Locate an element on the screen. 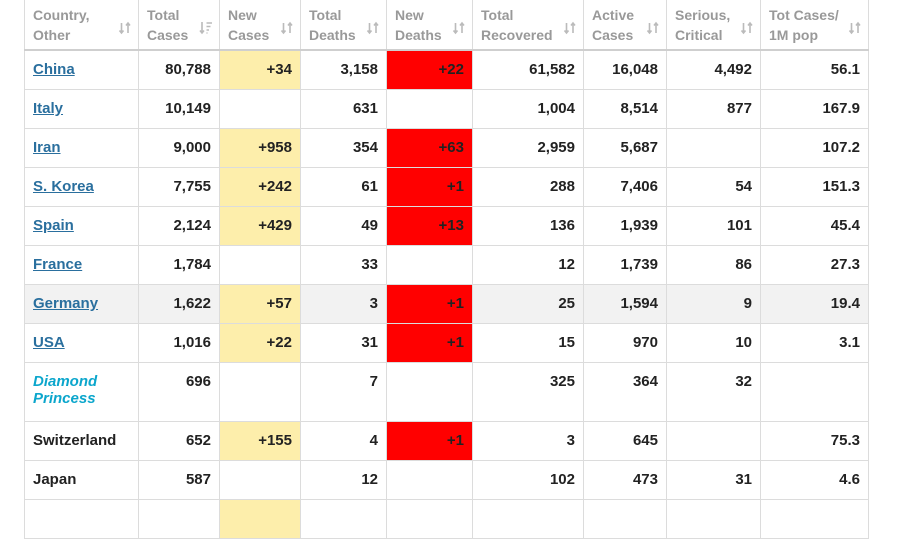 The width and height of the screenshot is (897, 539). country-name: Diamond Princess is located at coordinates (65, 389).